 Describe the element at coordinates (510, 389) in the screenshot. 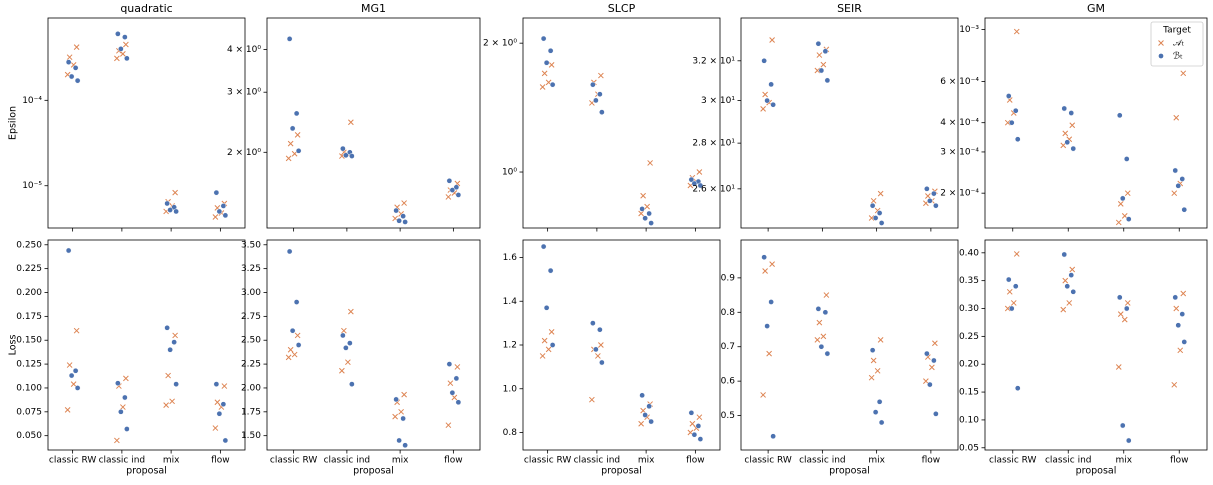

I see `y-tick-label: 1.0` at that location.